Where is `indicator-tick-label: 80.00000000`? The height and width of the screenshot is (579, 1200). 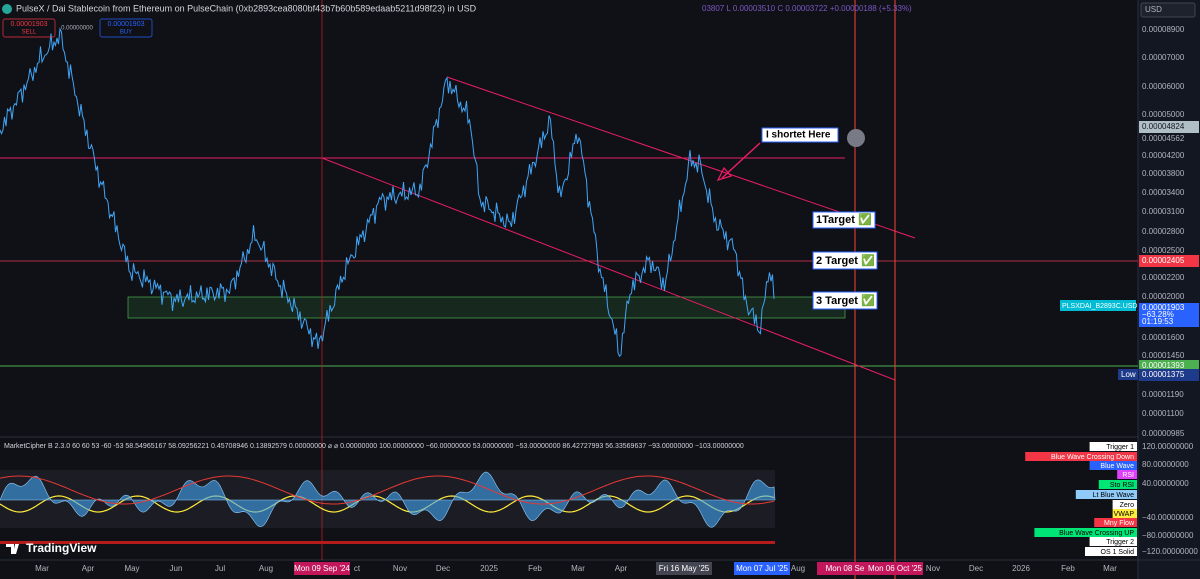
indicator-tick-label: 80.00000000 is located at coordinates (1165, 464).